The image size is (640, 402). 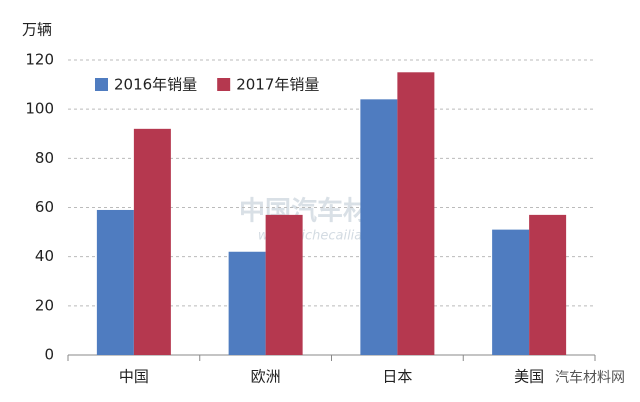 What do you see at coordinates (37, 30) in the screenshot?
I see `y-axis-label: 万辆` at bounding box center [37, 30].